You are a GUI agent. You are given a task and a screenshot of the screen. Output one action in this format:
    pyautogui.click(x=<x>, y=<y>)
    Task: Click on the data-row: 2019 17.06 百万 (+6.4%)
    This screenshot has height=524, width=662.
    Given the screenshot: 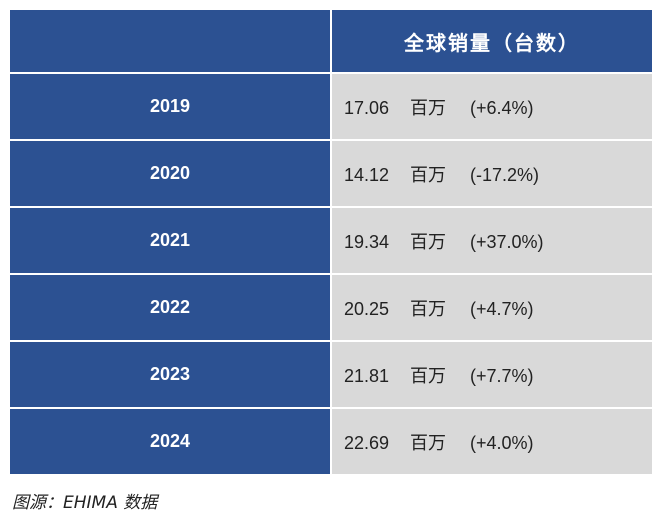 What is the action you would take?
    pyautogui.click(x=331, y=106)
    